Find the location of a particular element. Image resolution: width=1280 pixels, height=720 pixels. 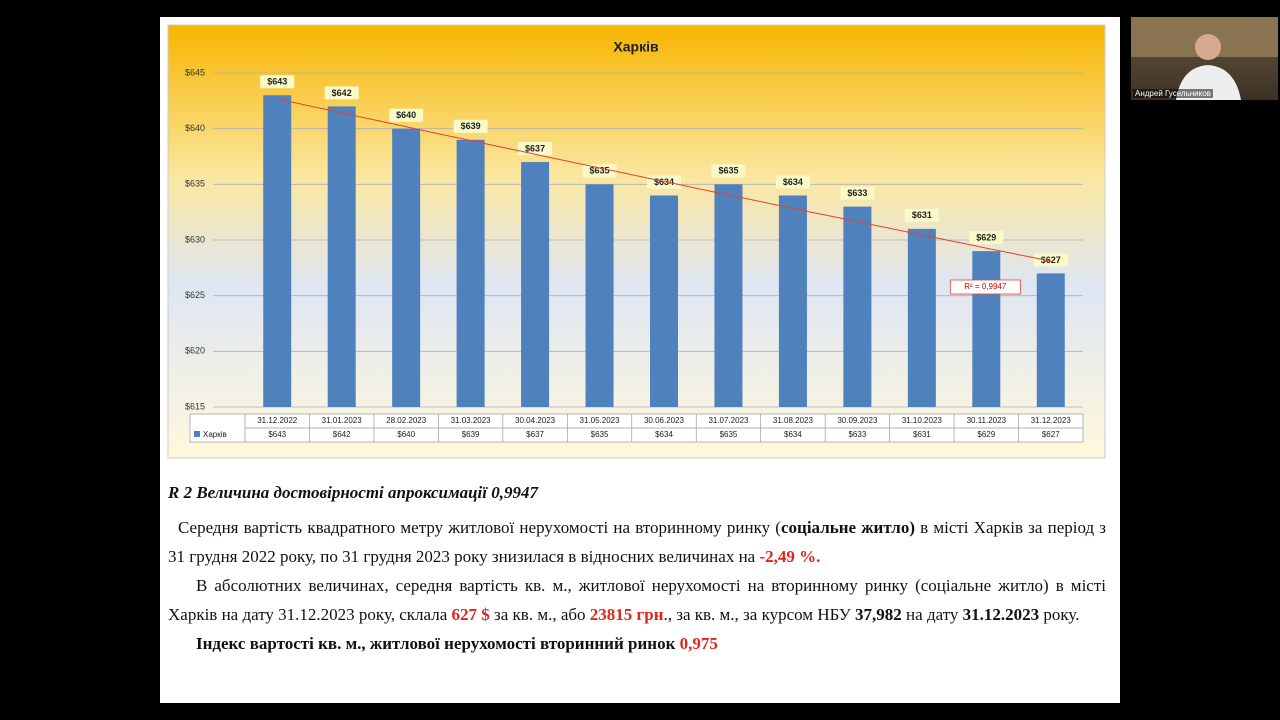

text-segment: 23815 грн is located at coordinates (626, 614).